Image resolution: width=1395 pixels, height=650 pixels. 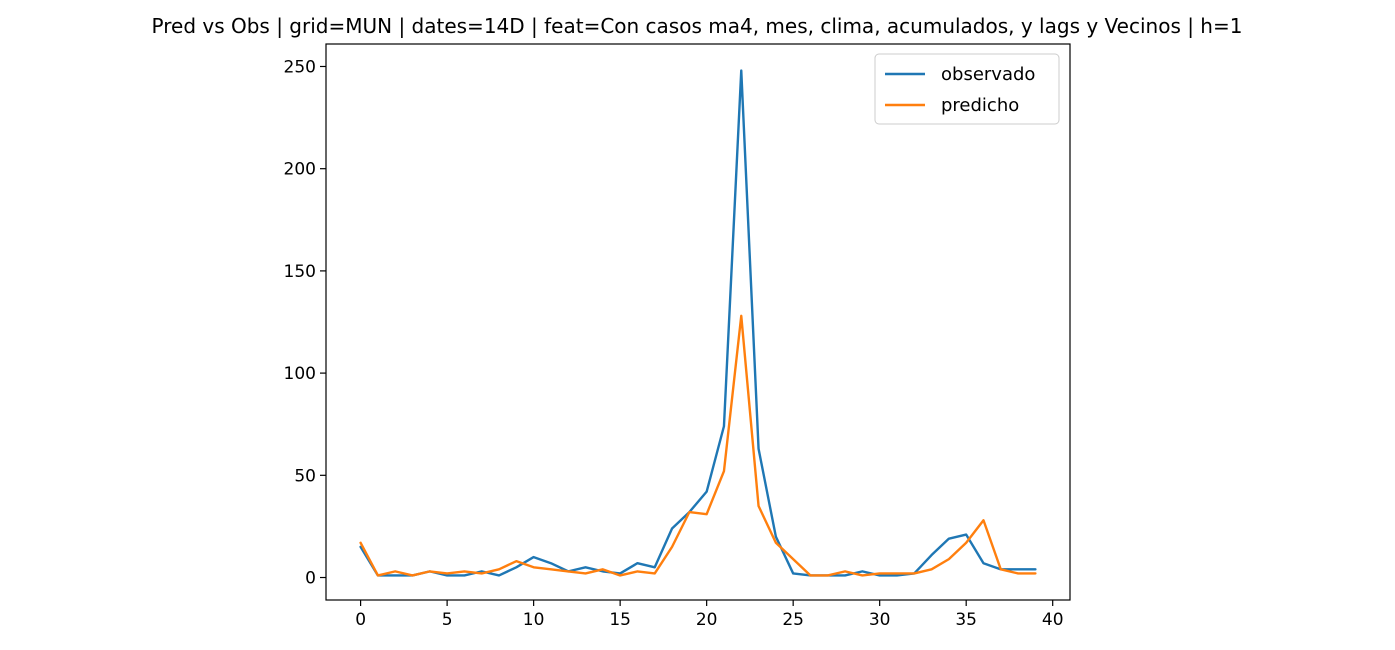 I want to click on legend-box, so click(x=967, y=89).